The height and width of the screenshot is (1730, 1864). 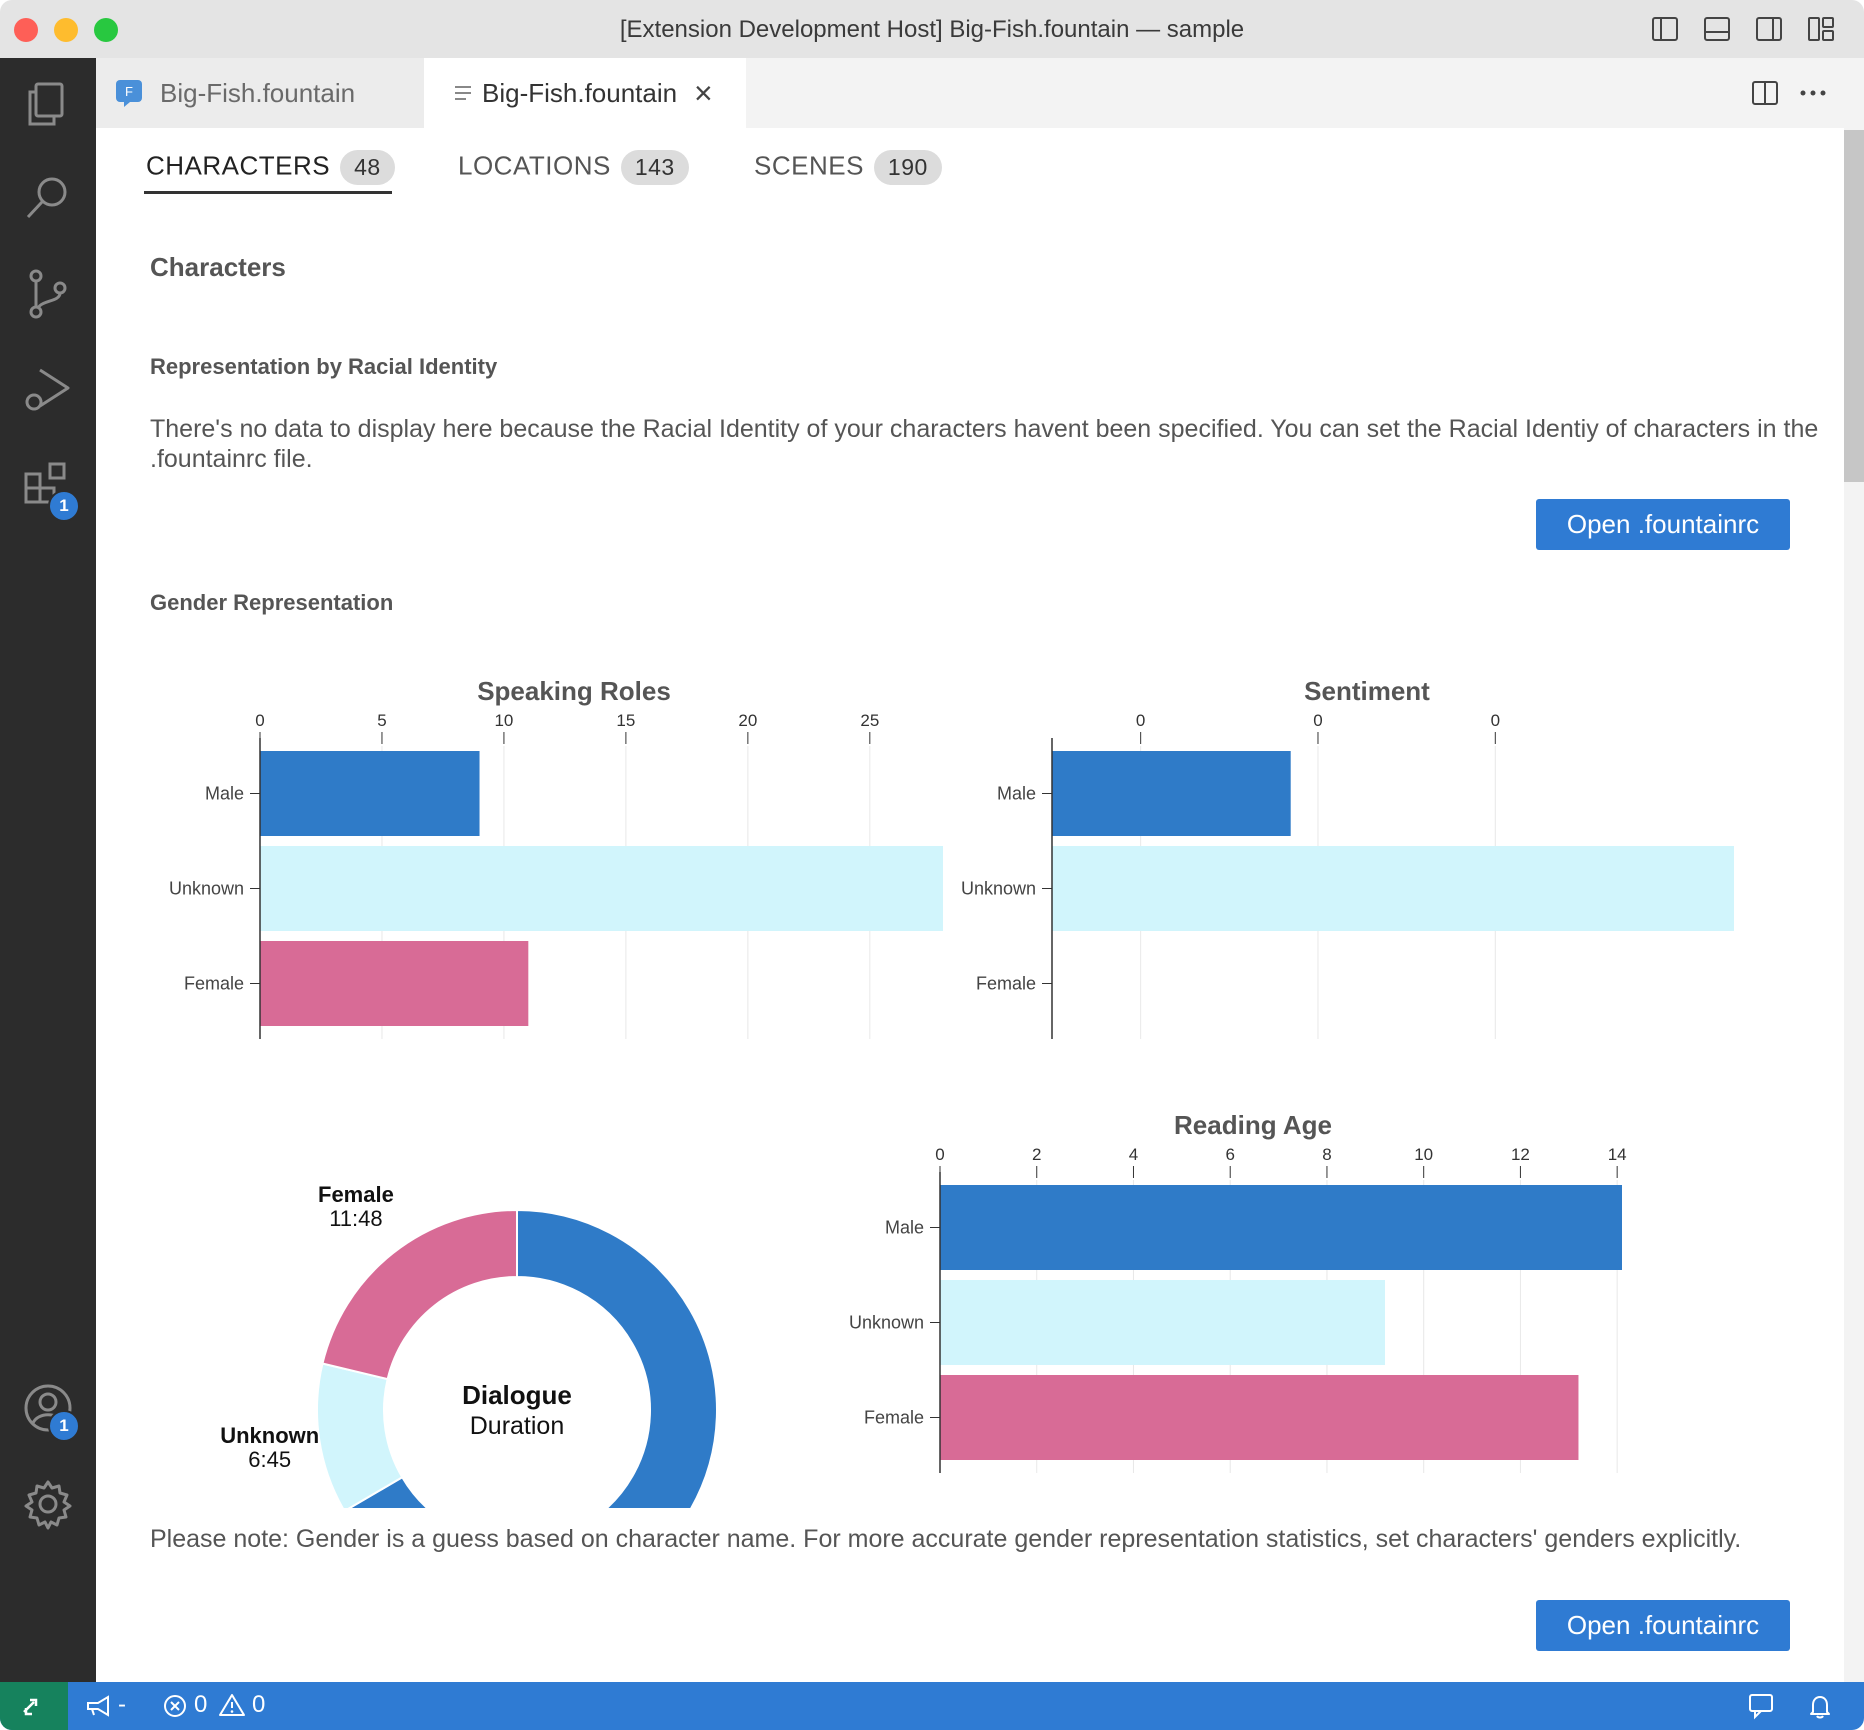 What do you see at coordinates (370, 793) in the screenshot?
I see `speaking-roles-bar-male` at bounding box center [370, 793].